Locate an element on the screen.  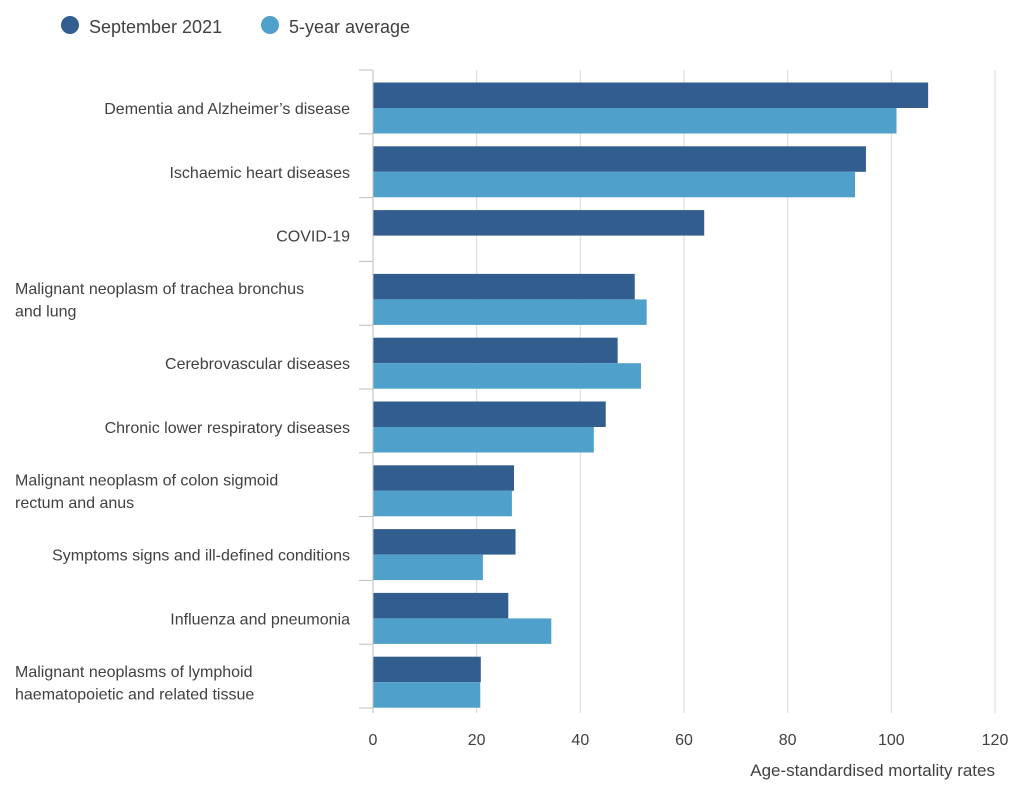
category-label-5: Cerebrovascular diseases is located at coordinates (257, 364).